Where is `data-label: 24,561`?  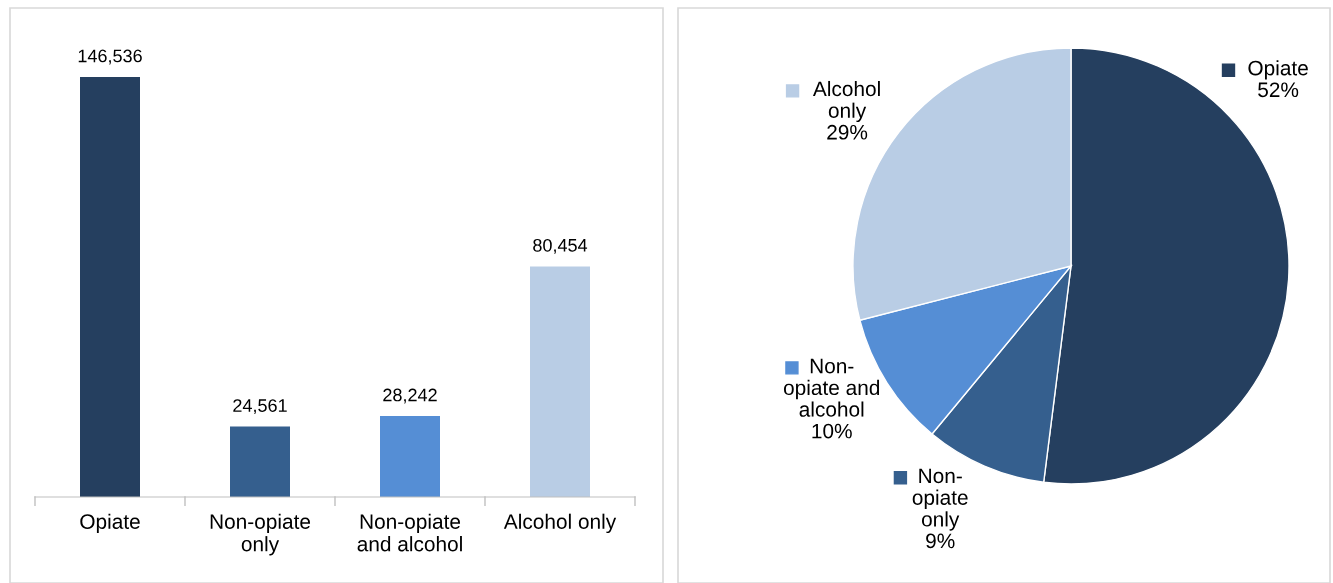 data-label: 24,561 is located at coordinates (260, 407).